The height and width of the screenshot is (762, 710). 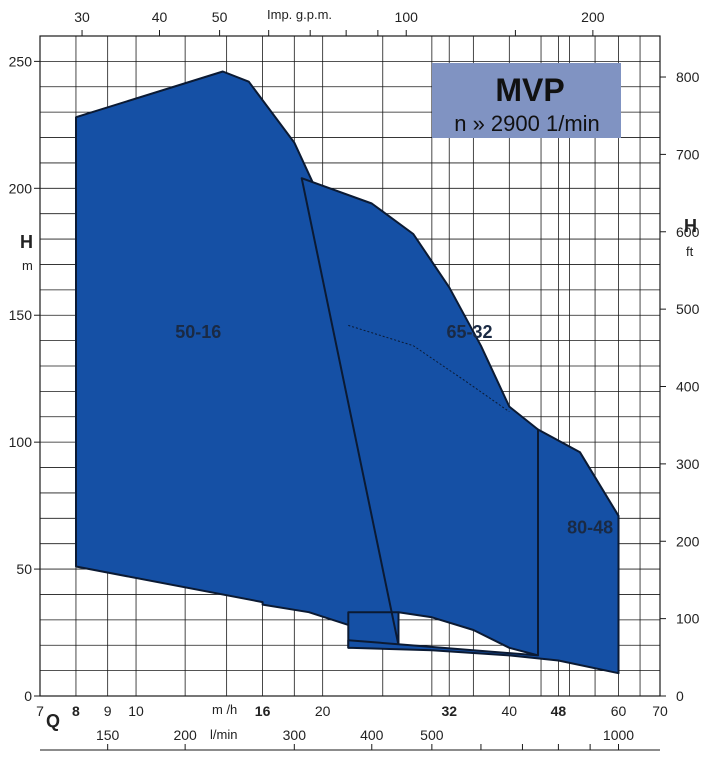 I want to click on dashed-curve, so click(x=429, y=368).